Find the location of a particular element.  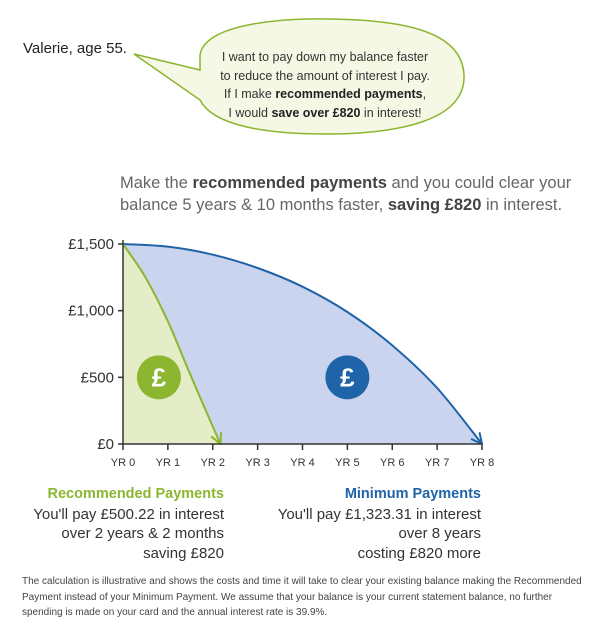

y-tick-label-3: £1,500 is located at coordinates (91, 244).